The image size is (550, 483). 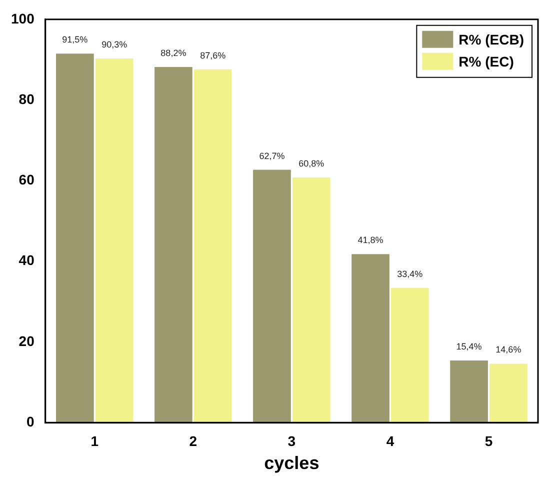 I want to click on data-label: 33,4%, so click(x=410, y=273).